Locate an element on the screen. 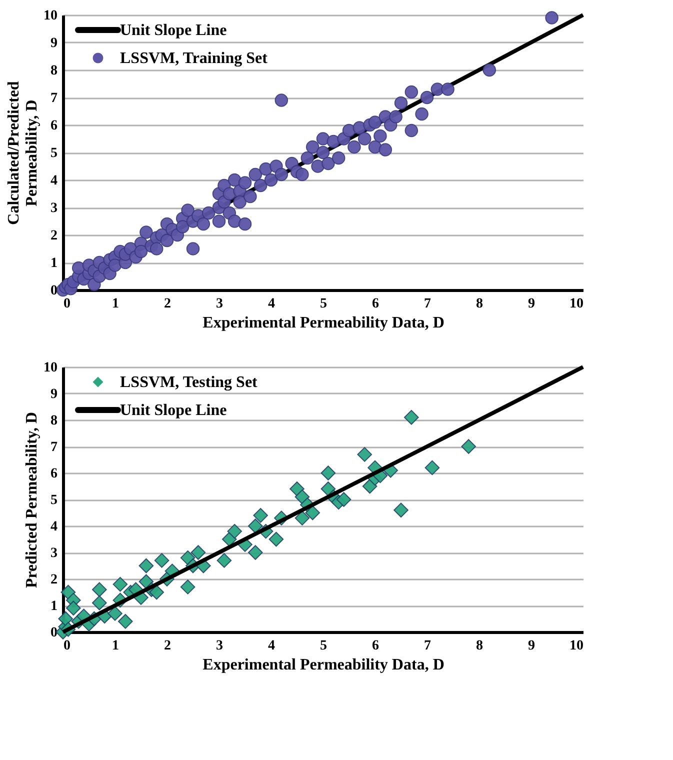 This screenshot has width=673, height=760. y-axis-title: Predicted Permeability, D is located at coordinates (32, 500).